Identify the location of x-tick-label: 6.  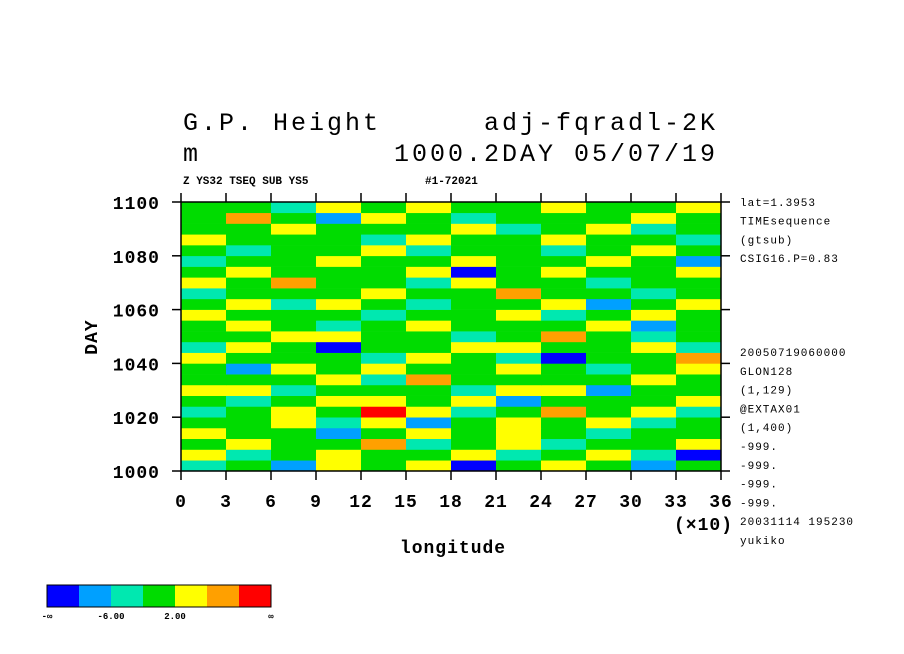
(271, 503).